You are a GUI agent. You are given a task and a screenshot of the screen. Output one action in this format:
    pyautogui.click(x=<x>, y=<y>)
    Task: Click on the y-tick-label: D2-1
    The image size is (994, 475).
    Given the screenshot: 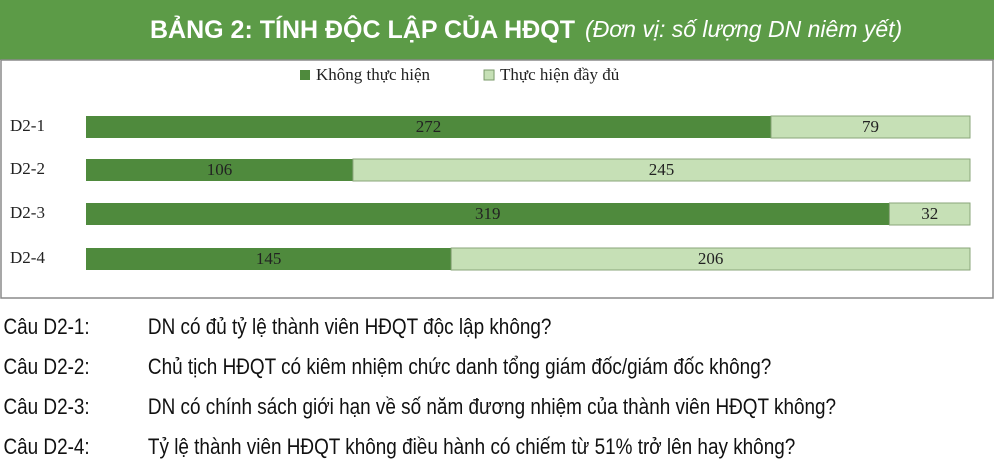 What is the action you would take?
    pyautogui.click(x=27, y=125)
    